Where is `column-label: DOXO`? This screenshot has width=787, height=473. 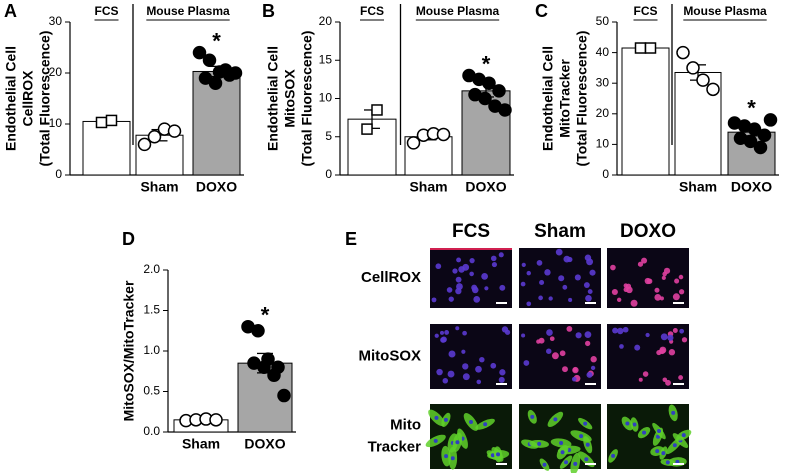
column-label: DOXO is located at coordinates (648, 231).